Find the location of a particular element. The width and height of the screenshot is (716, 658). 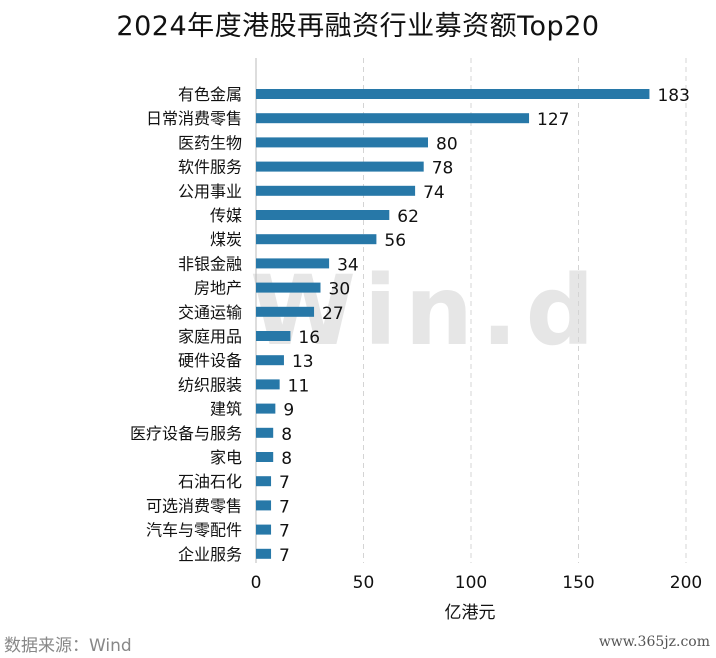

category-label: 有色金属 is located at coordinates (210, 94).